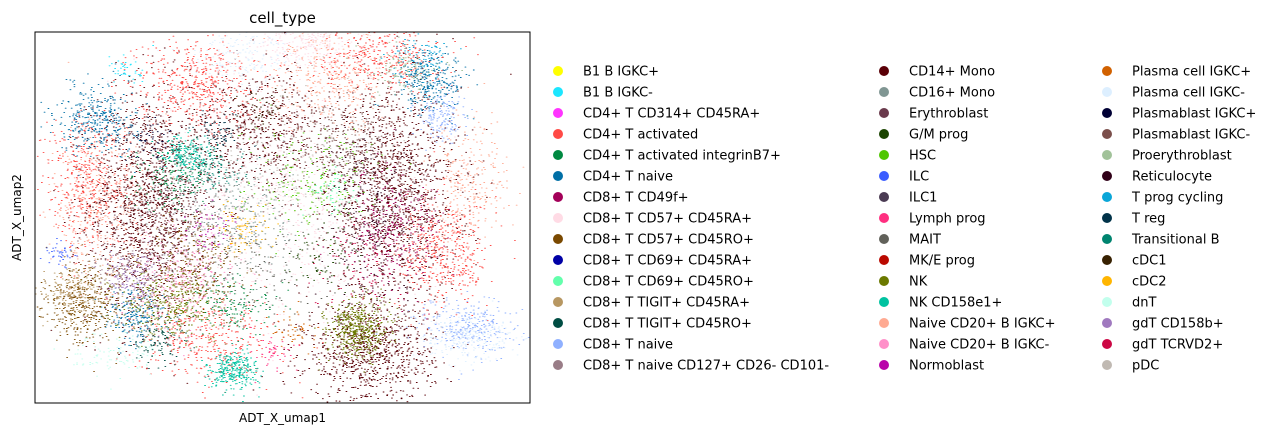  Describe the element at coordinates (946, 366) in the screenshot. I see `legend-label: Normoblast` at that location.